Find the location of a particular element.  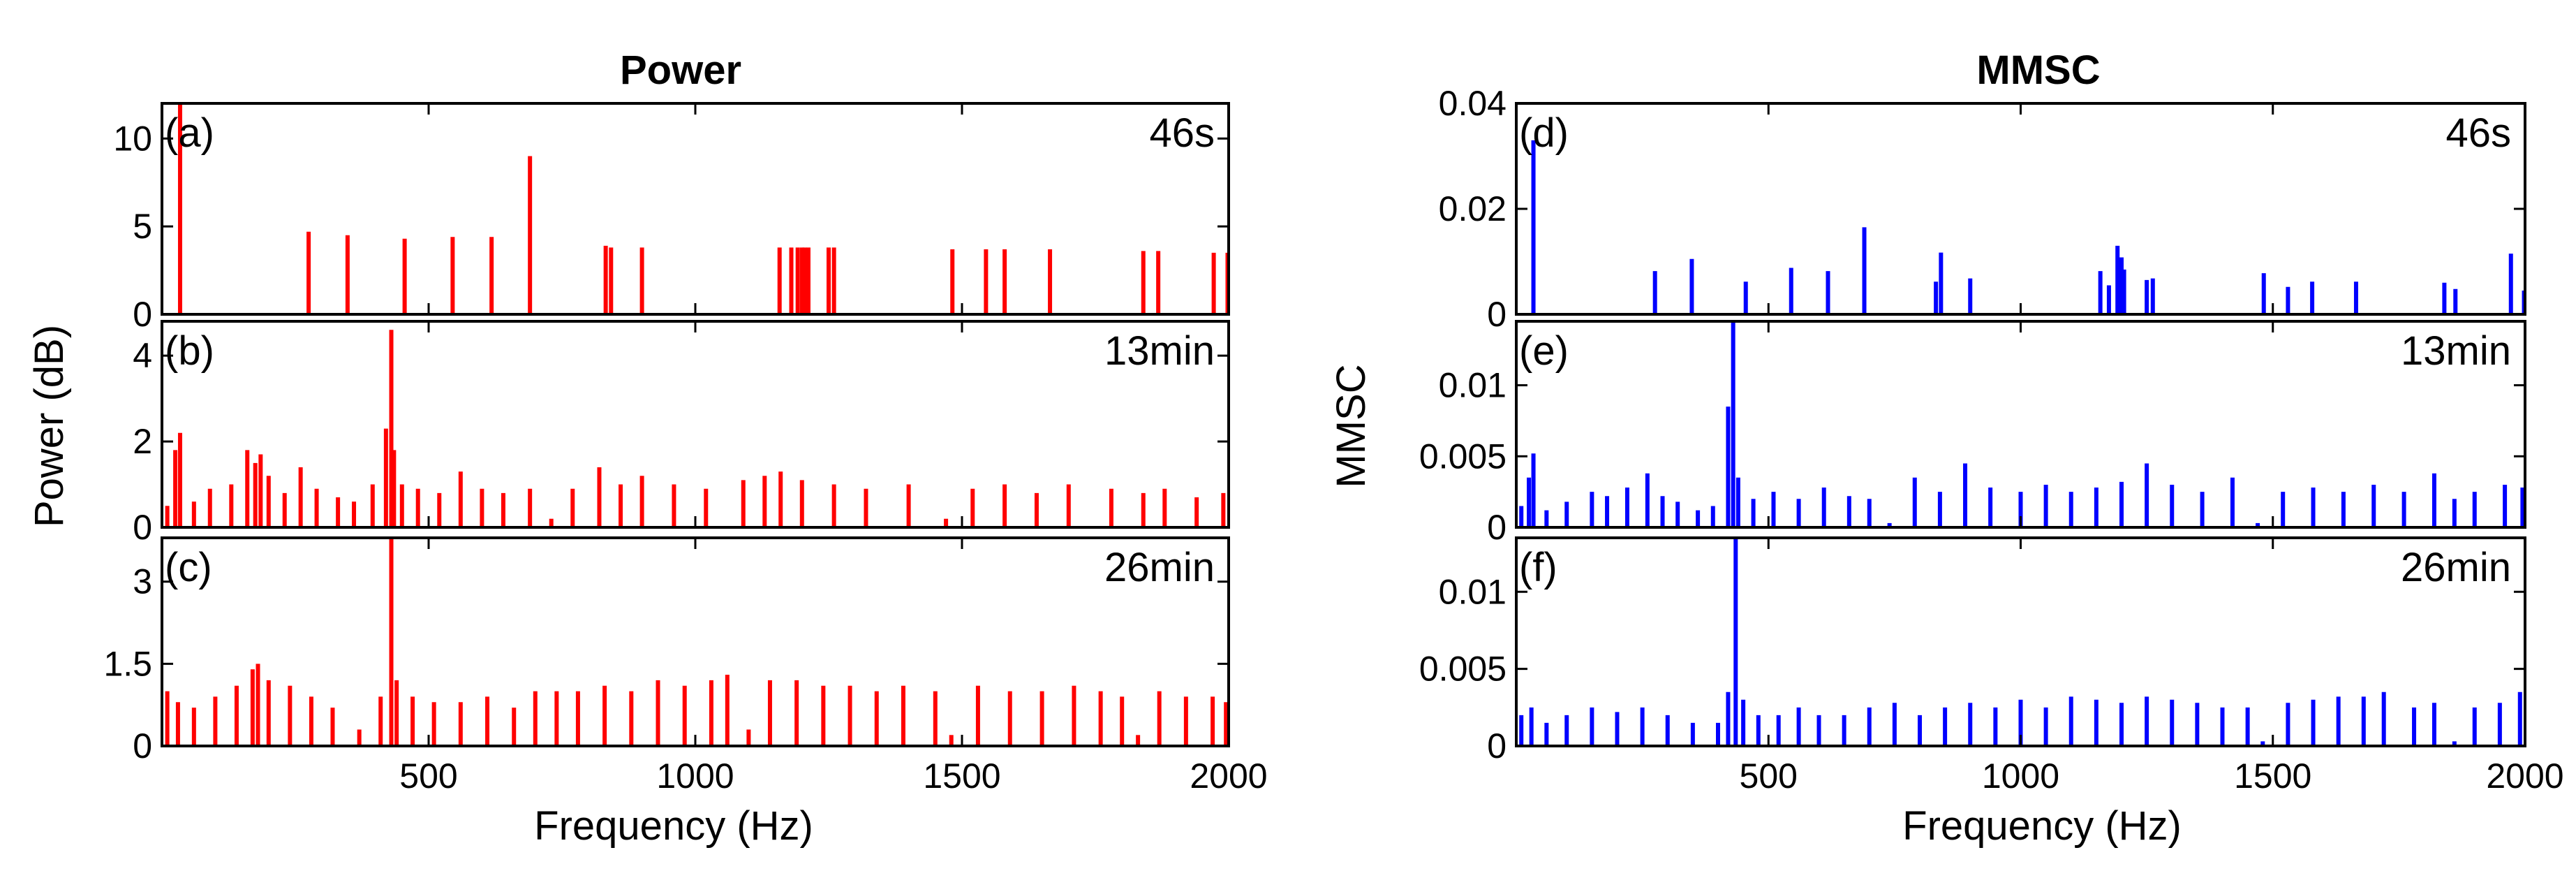

y-tick-label: 4 is located at coordinates (142, 355).